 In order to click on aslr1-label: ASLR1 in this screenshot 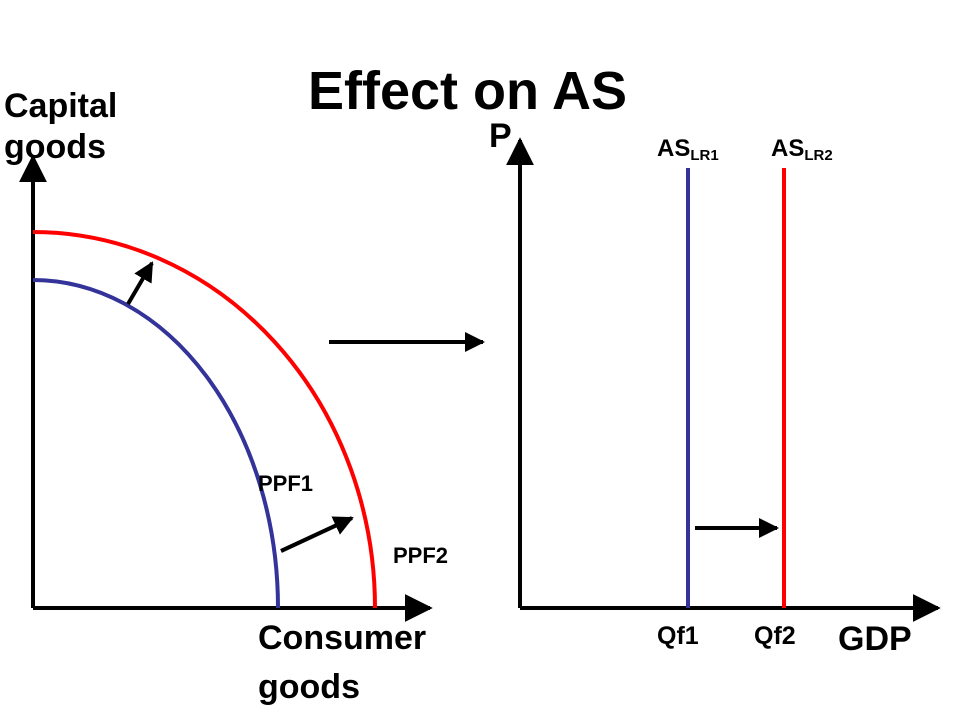, I will do `click(688, 149)`.